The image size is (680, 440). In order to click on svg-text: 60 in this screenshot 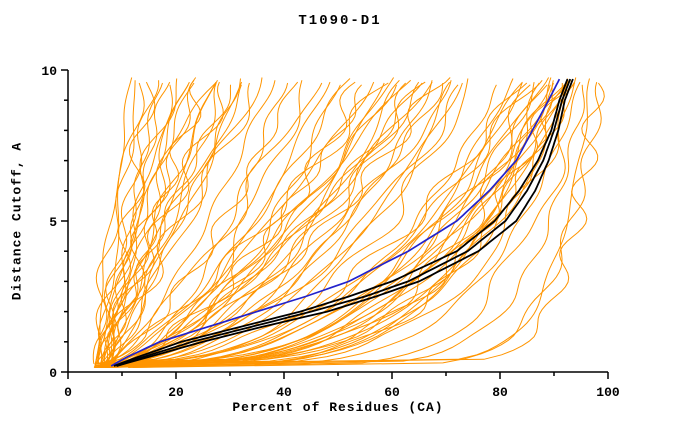, I will do `click(392, 392)`.